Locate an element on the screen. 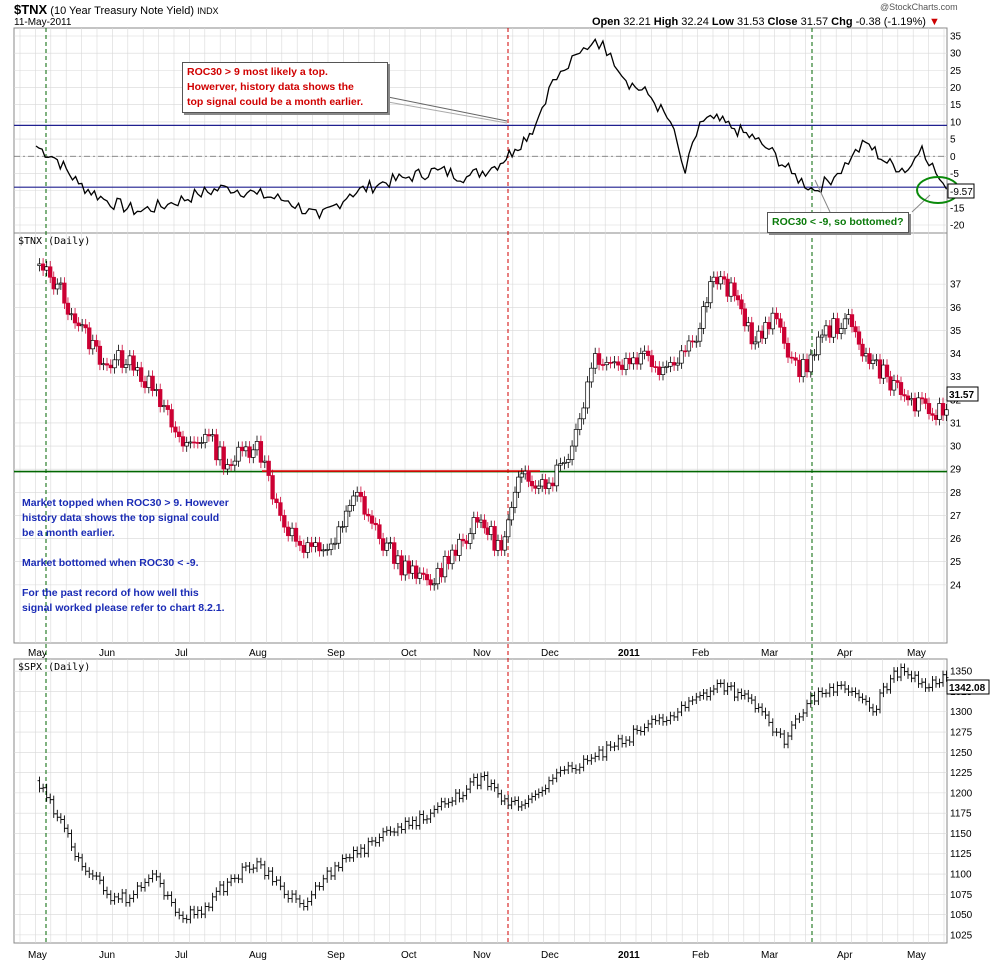 The height and width of the screenshot is (963, 990). roc-tick-label: 35 is located at coordinates (956, 37).